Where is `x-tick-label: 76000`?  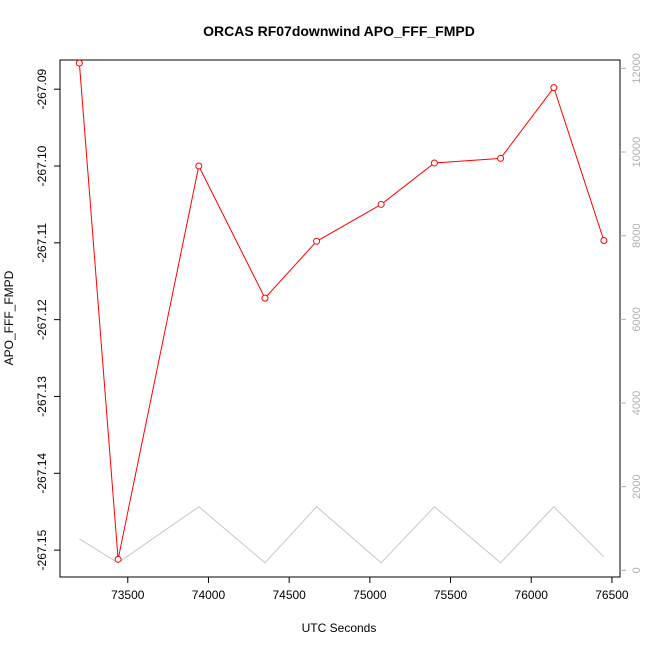
x-tick-label: 76000 is located at coordinates (532, 595).